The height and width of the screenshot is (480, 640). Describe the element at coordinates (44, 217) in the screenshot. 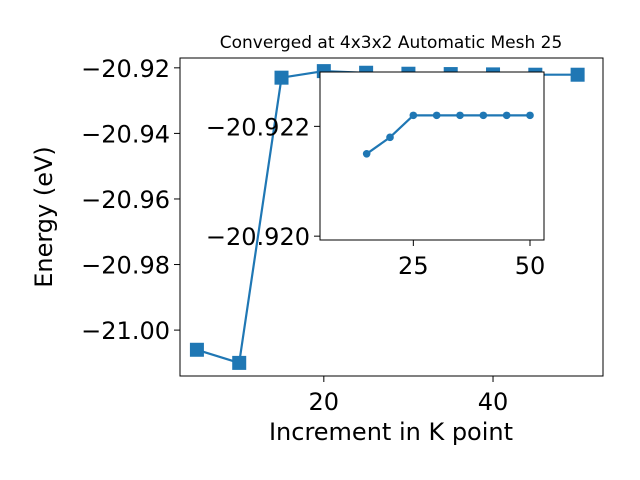

I see `y-axis-label: Energy (eV)` at that location.